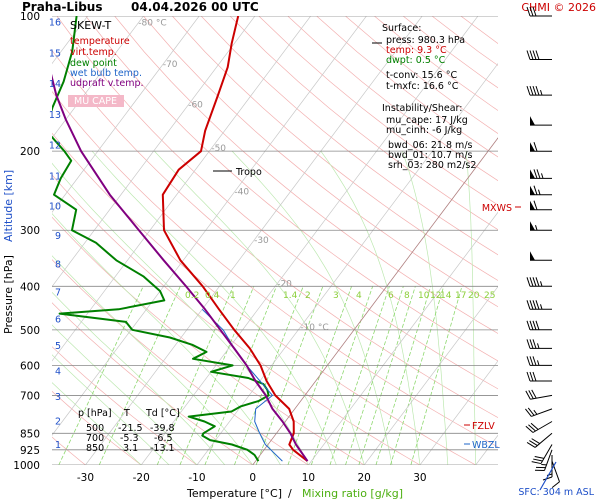 The width and height of the screenshot is (600, 504). I want to click on mxws-label: MXWS, so click(497, 208).